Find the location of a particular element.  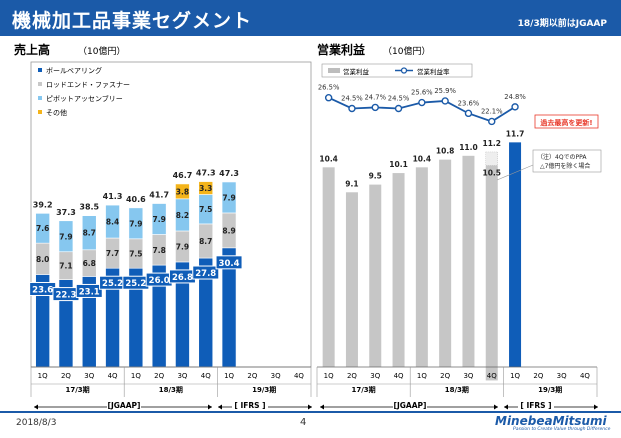

sales-value-label: 3.3 is located at coordinates (205, 188).